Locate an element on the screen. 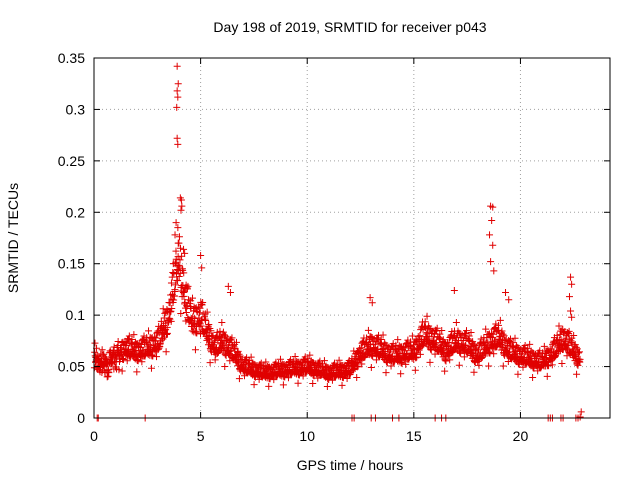 The width and height of the screenshot is (640, 480). y-tick-label: 0.1 is located at coordinates (76, 315).